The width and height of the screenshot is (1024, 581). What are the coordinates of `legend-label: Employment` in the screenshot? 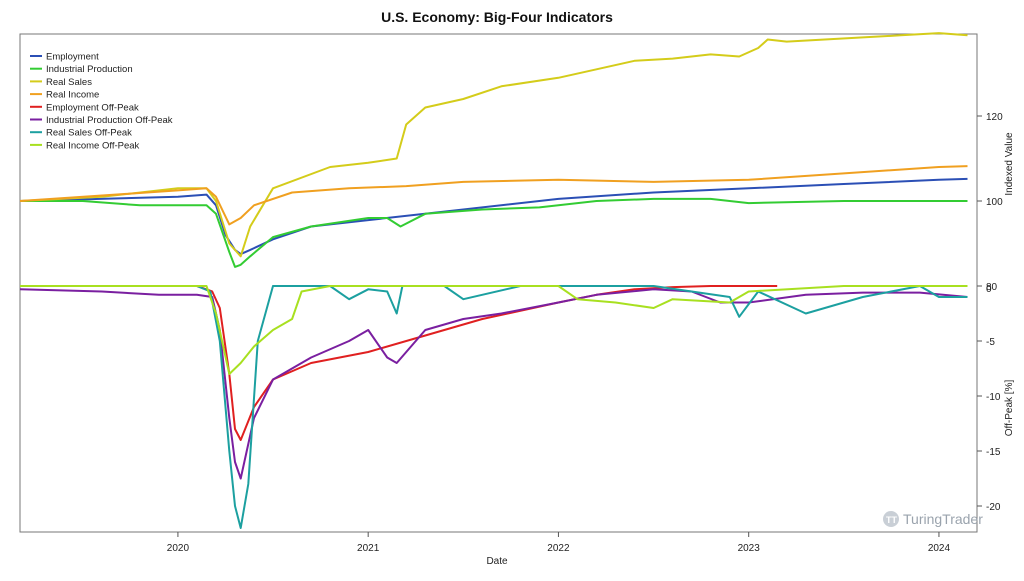 It's located at (72, 57).